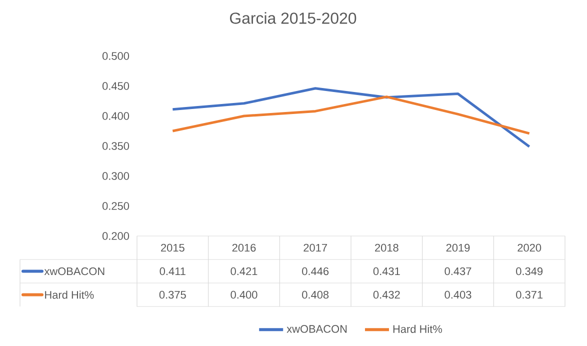  Describe the element at coordinates (316, 329) in the screenshot. I see `text: xwOBACON` at that location.